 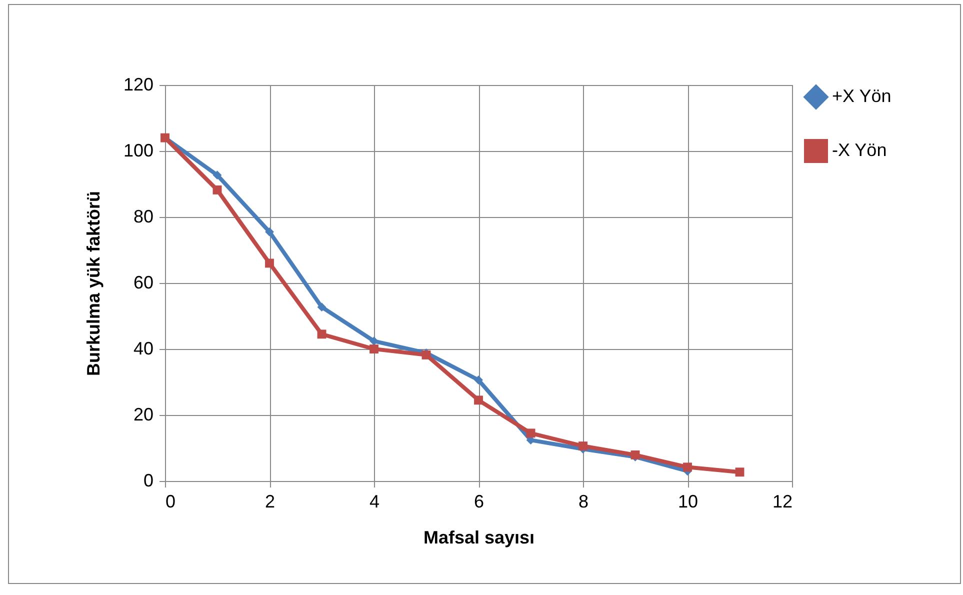 I want to click on x-axis-title: Mafsal sayısı, so click(x=479, y=538).